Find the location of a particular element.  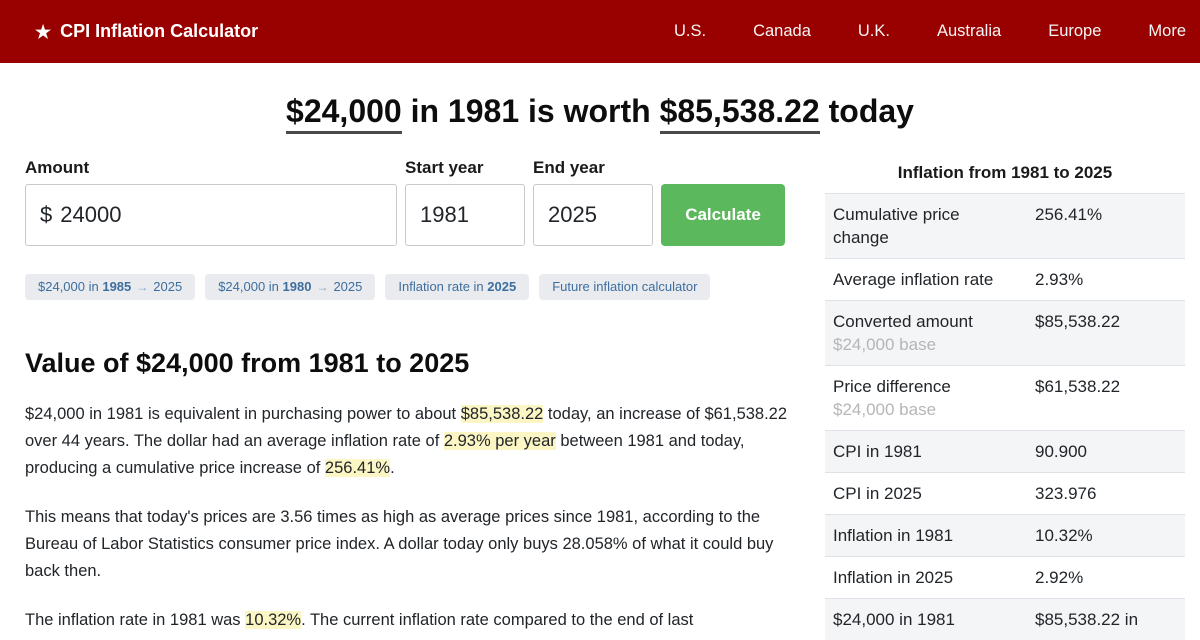

stat-value: $85,538.22 is located at coordinates (1106, 333).